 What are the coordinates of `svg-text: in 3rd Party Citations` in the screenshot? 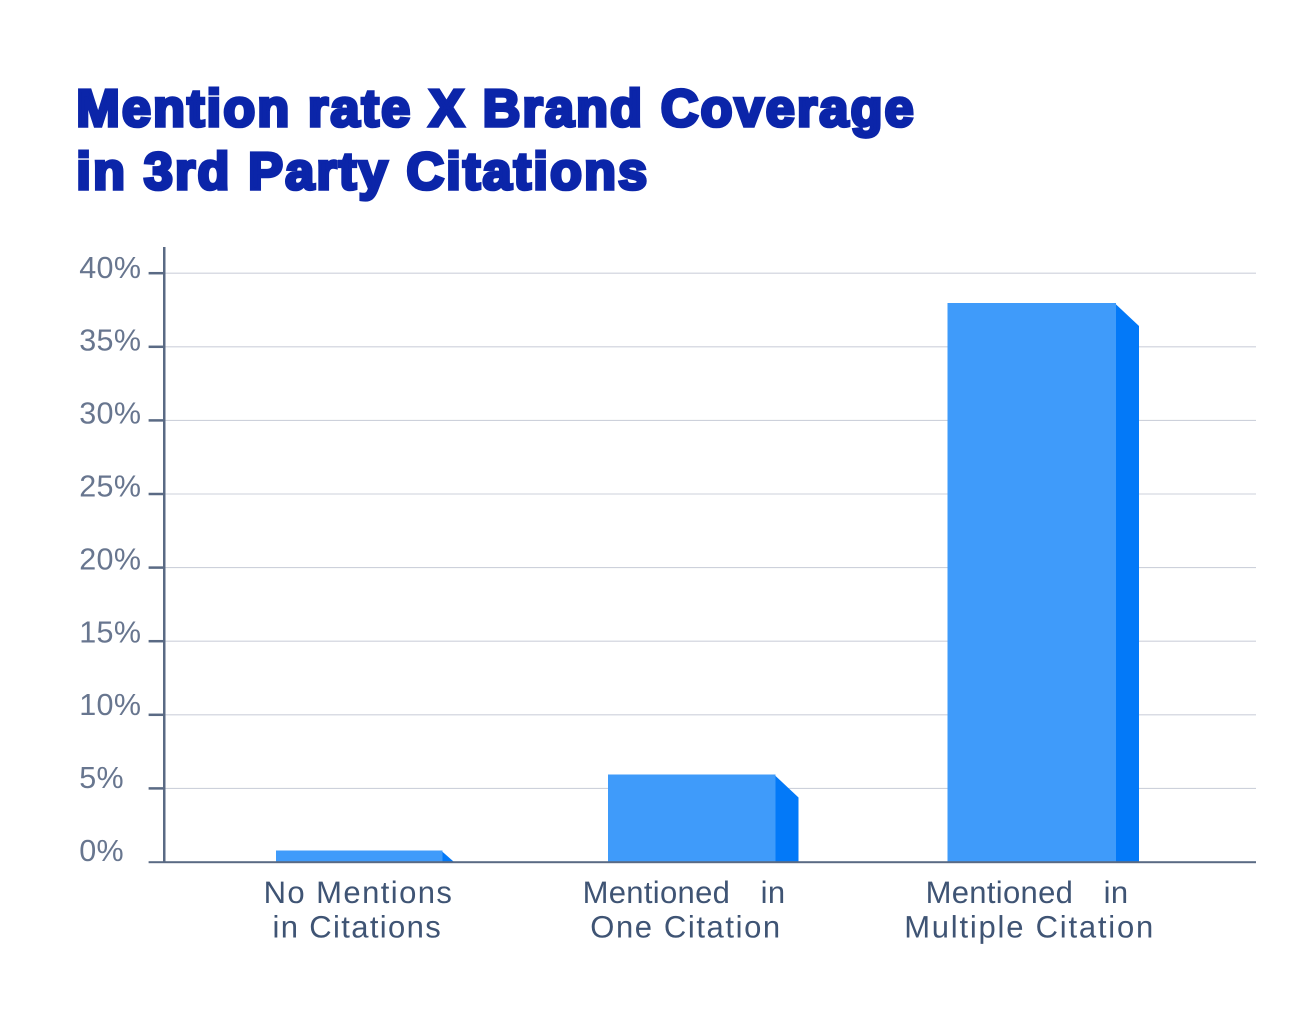 It's located at (362, 172).